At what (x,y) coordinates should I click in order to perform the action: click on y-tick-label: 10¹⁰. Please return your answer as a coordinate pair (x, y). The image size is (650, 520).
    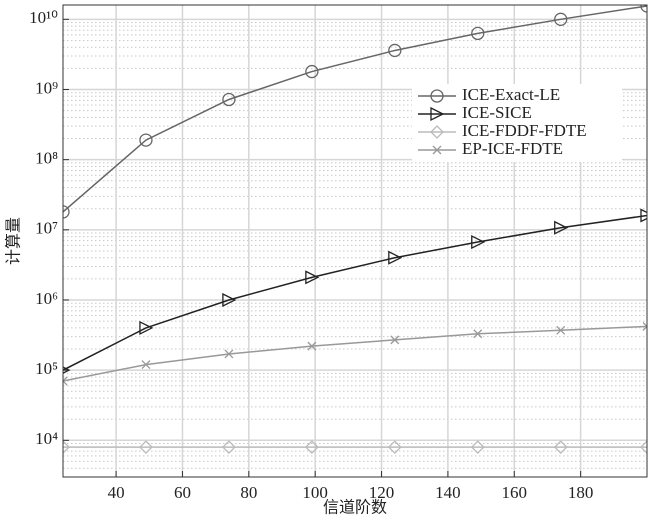
    Looking at the image, I should click on (43, 17).